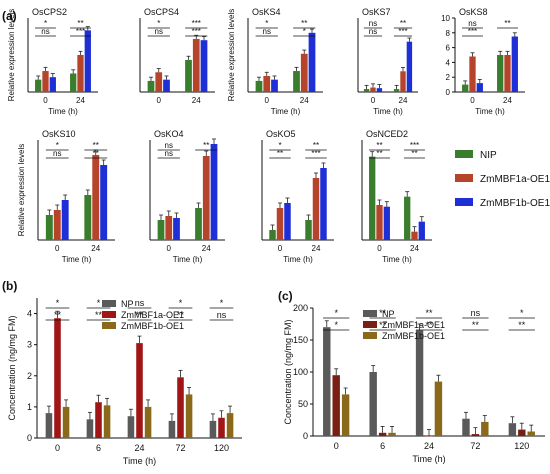 The height and width of the screenshot is (474, 550). Describe the element at coordinates (9, 286) in the screenshot. I see `panel-label-b: (b)` at that location.